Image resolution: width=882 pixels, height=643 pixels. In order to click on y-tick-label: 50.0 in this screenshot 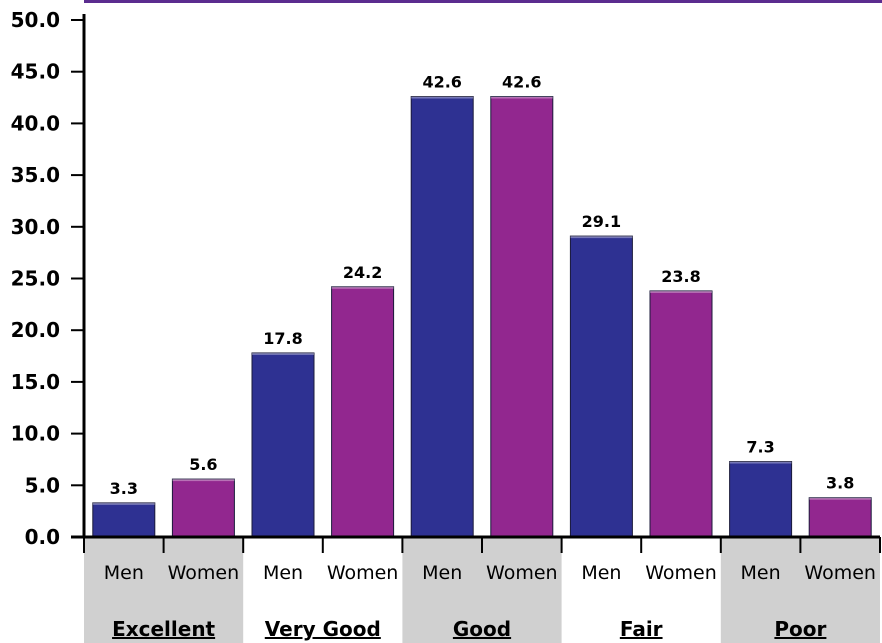, I will do `click(35, 20)`.